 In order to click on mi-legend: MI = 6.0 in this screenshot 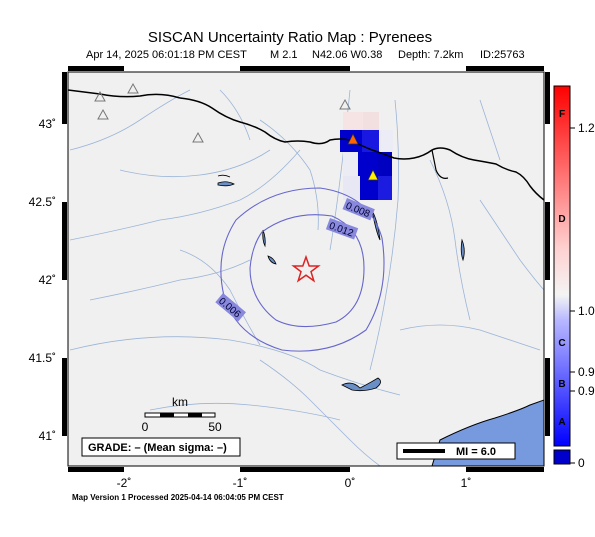, I will do `click(456, 451)`.